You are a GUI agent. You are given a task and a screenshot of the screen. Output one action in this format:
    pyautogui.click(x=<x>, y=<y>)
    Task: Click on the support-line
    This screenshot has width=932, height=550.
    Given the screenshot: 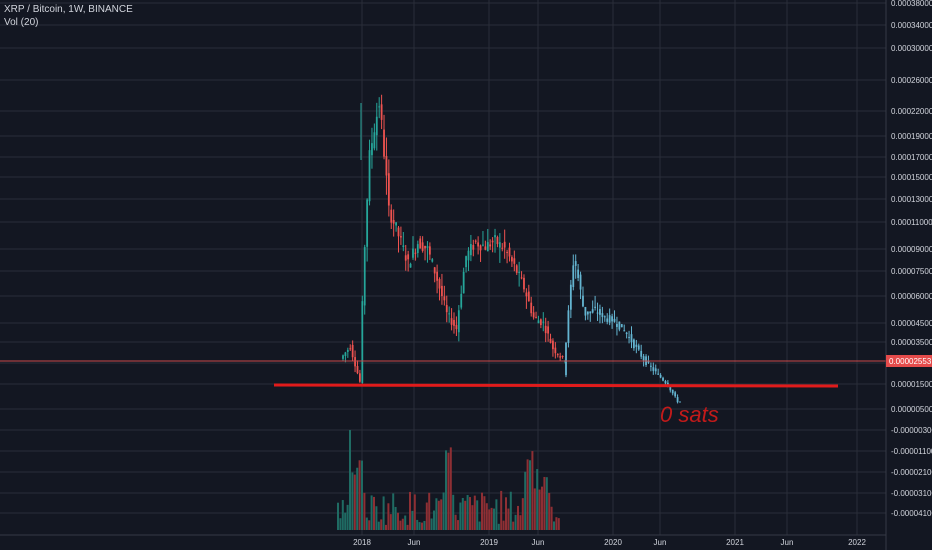 What is the action you would take?
    pyautogui.click(x=556, y=385)
    